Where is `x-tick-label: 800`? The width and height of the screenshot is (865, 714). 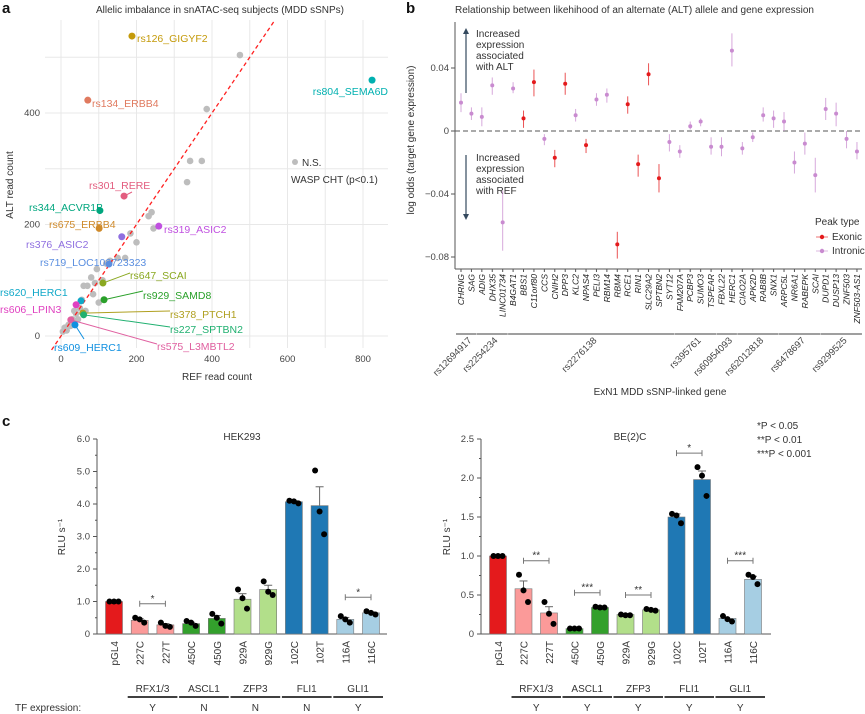 x-tick-label: 800 is located at coordinates (363, 359).